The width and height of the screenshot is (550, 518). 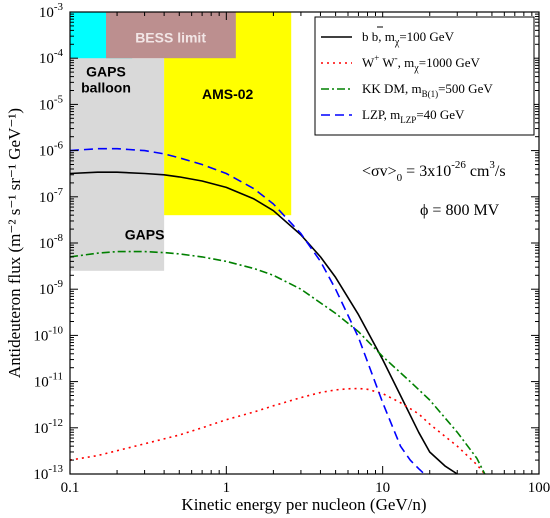 What do you see at coordinates (421, 63) in the screenshot?
I see `legend-label-2: W+ W-, mχ=1000 GeV` at bounding box center [421, 63].